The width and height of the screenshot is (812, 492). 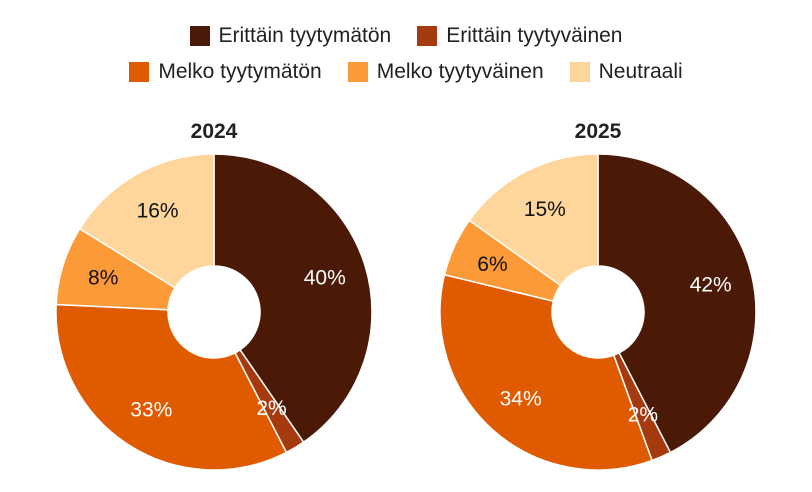 I want to click on legend-item-erittain-tyytyvainen: Erittäin tyytyväinen, so click(x=519, y=36).